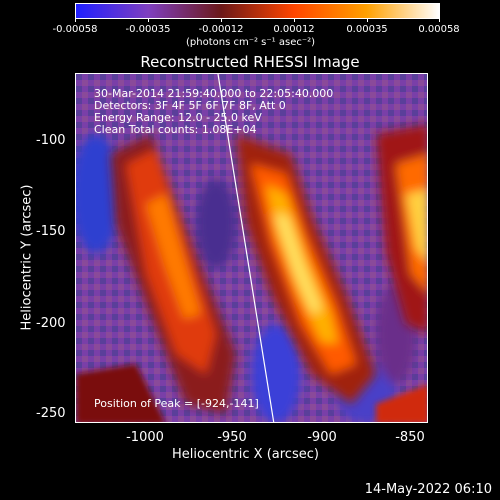 The image size is (500, 500). I want to click on emission-band-right, so click(401, 229).